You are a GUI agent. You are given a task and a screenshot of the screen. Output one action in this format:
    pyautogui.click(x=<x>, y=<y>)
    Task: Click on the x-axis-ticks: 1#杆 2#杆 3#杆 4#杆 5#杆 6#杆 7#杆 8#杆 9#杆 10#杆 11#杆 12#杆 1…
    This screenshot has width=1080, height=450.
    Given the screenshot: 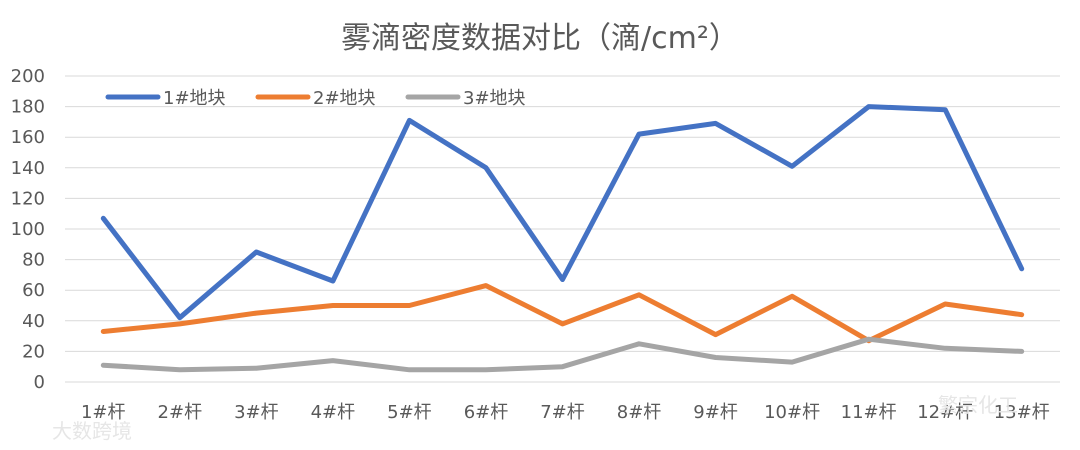 What is the action you would take?
    pyautogui.click(x=565, y=412)
    